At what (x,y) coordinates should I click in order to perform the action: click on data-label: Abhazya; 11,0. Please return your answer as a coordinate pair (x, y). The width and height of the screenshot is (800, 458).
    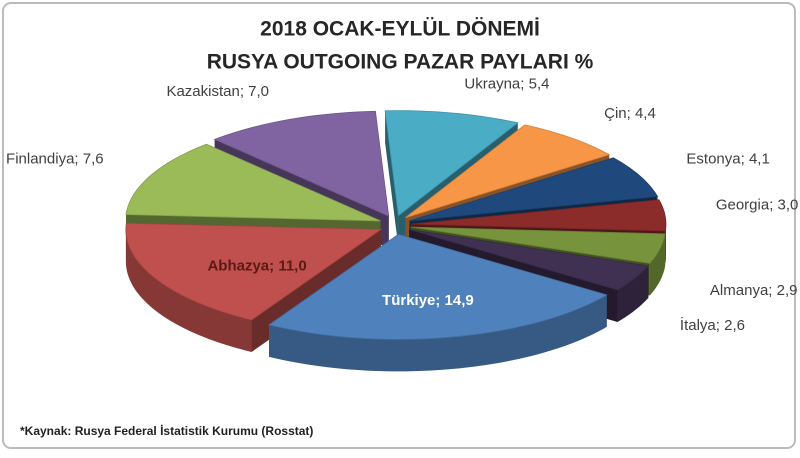
    Looking at the image, I should click on (256, 266).